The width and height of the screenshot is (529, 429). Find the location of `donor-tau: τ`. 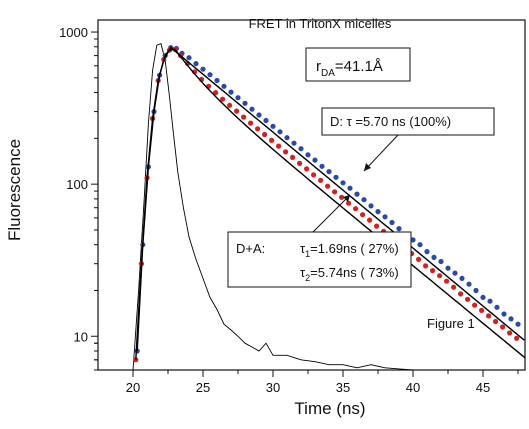

donor-tau: τ is located at coordinates (350, 121).